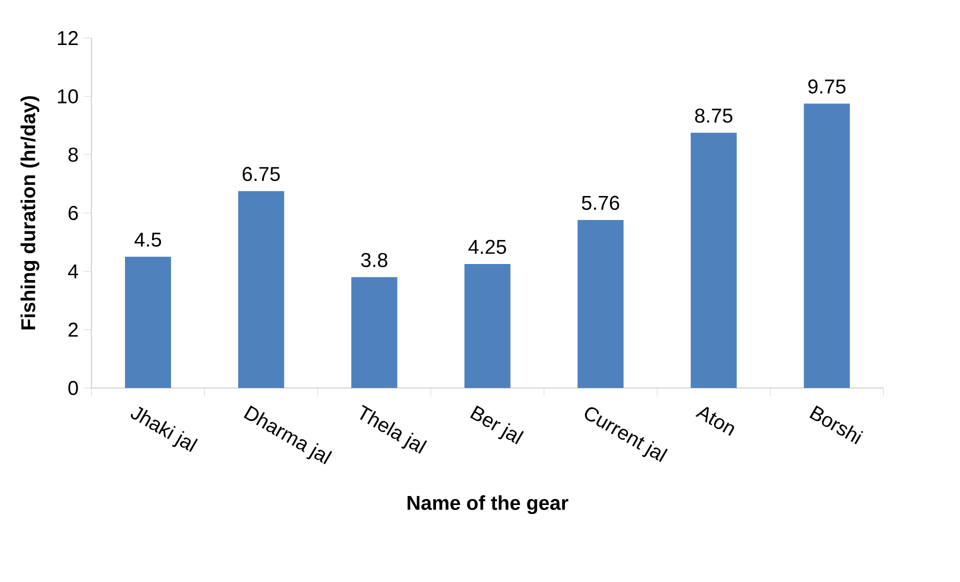  Describe the element at coordinates (164, 429) in the screenshot. I see `x-tick-label: Jhaki jal` at that location.